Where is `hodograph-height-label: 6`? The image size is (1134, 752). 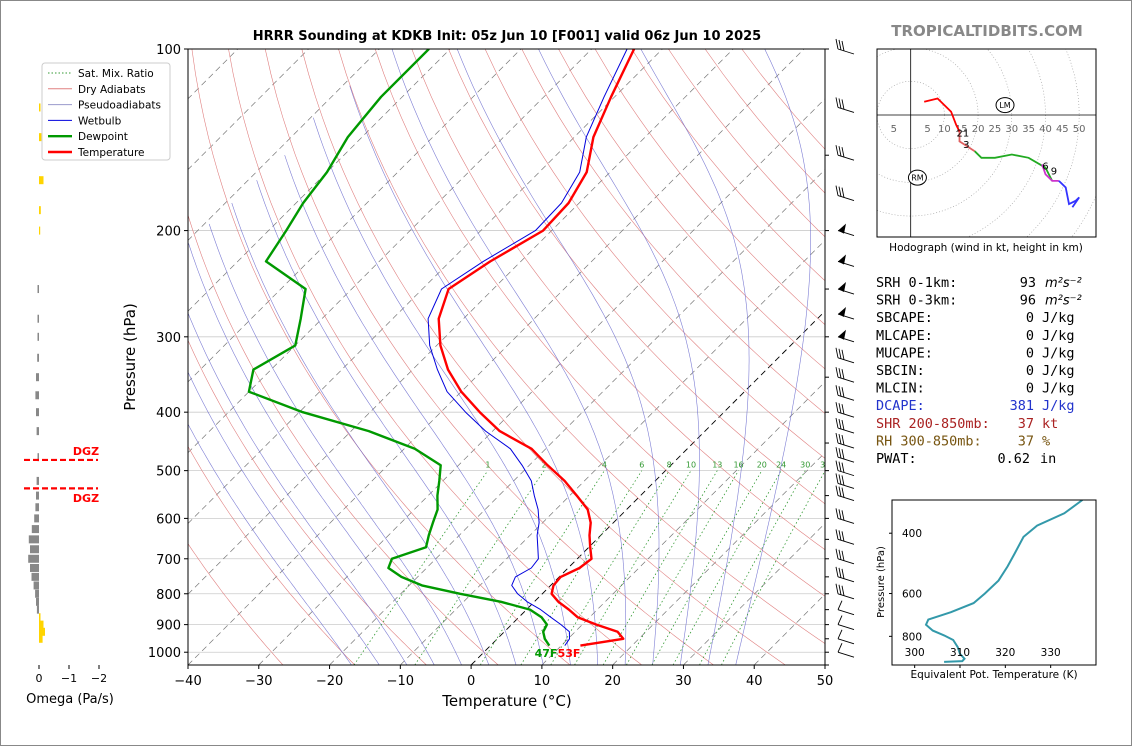 hodograph-height-label: 6 is located at coordinates (1045, 166).